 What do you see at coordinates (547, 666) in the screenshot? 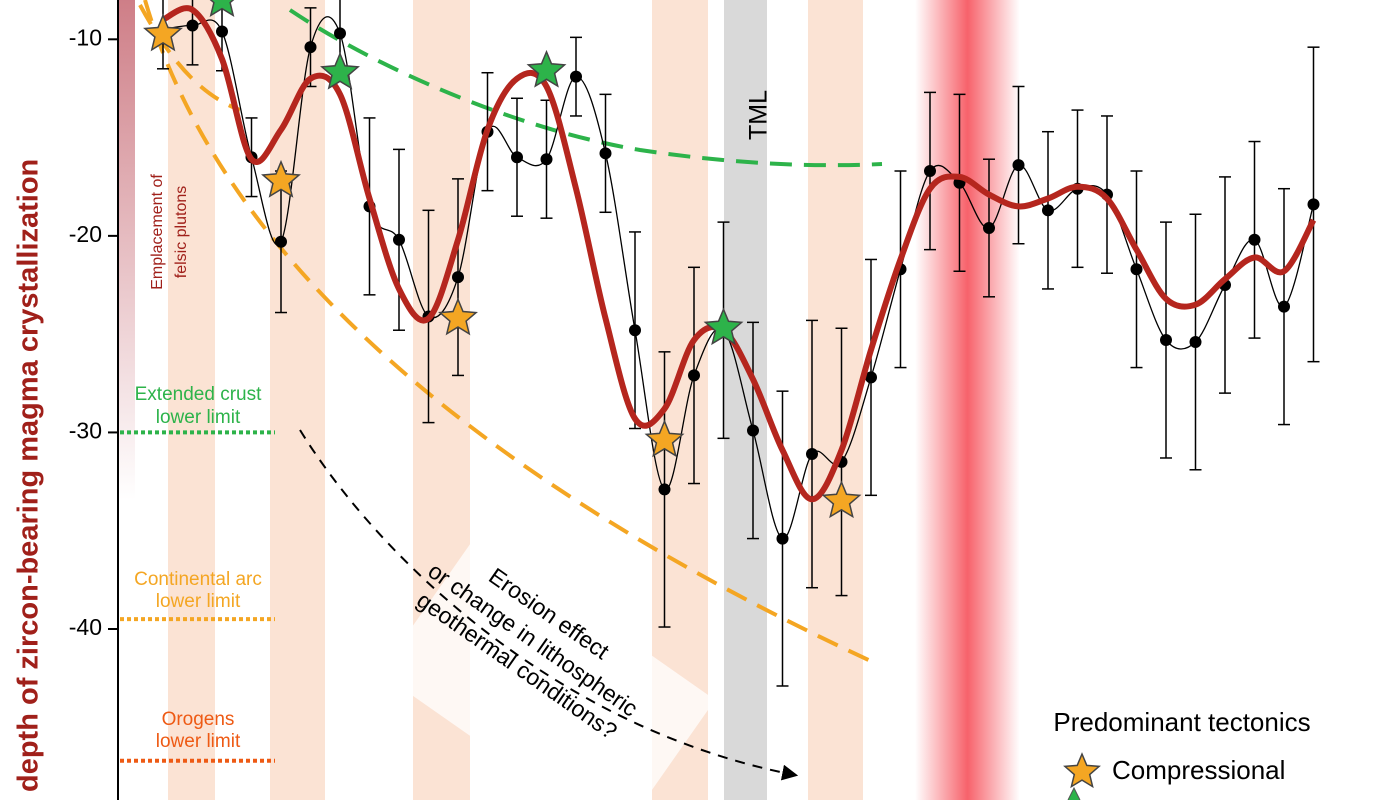
I see `note-box` at bounding box center [547, 666].